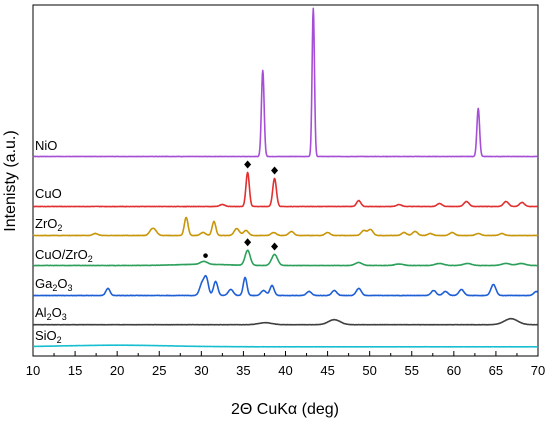 The image size is (550, 426). What do you see at coordinates (496, 370) in the screenshot?
I see `x-tick-label: 65` at bounding box center [496, 370].